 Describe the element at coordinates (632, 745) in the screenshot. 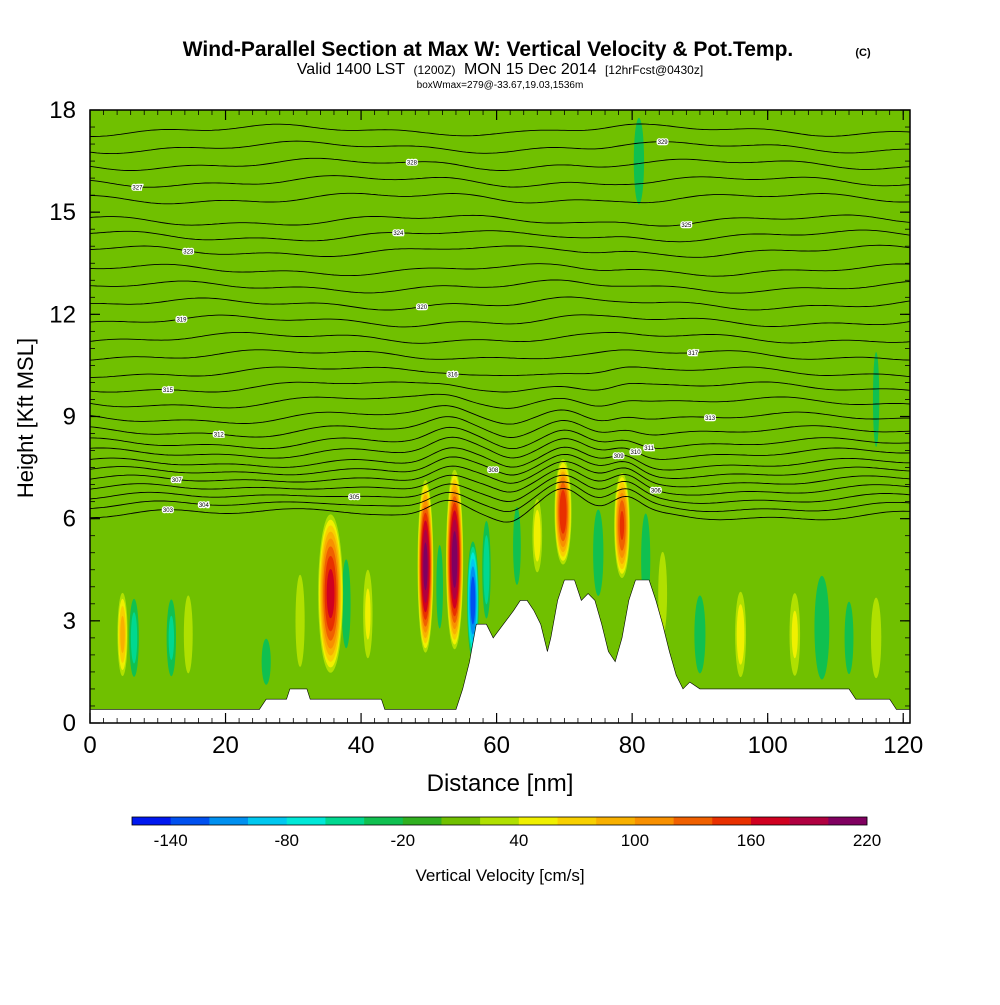

I see `x-tick-label: 80` at that location.